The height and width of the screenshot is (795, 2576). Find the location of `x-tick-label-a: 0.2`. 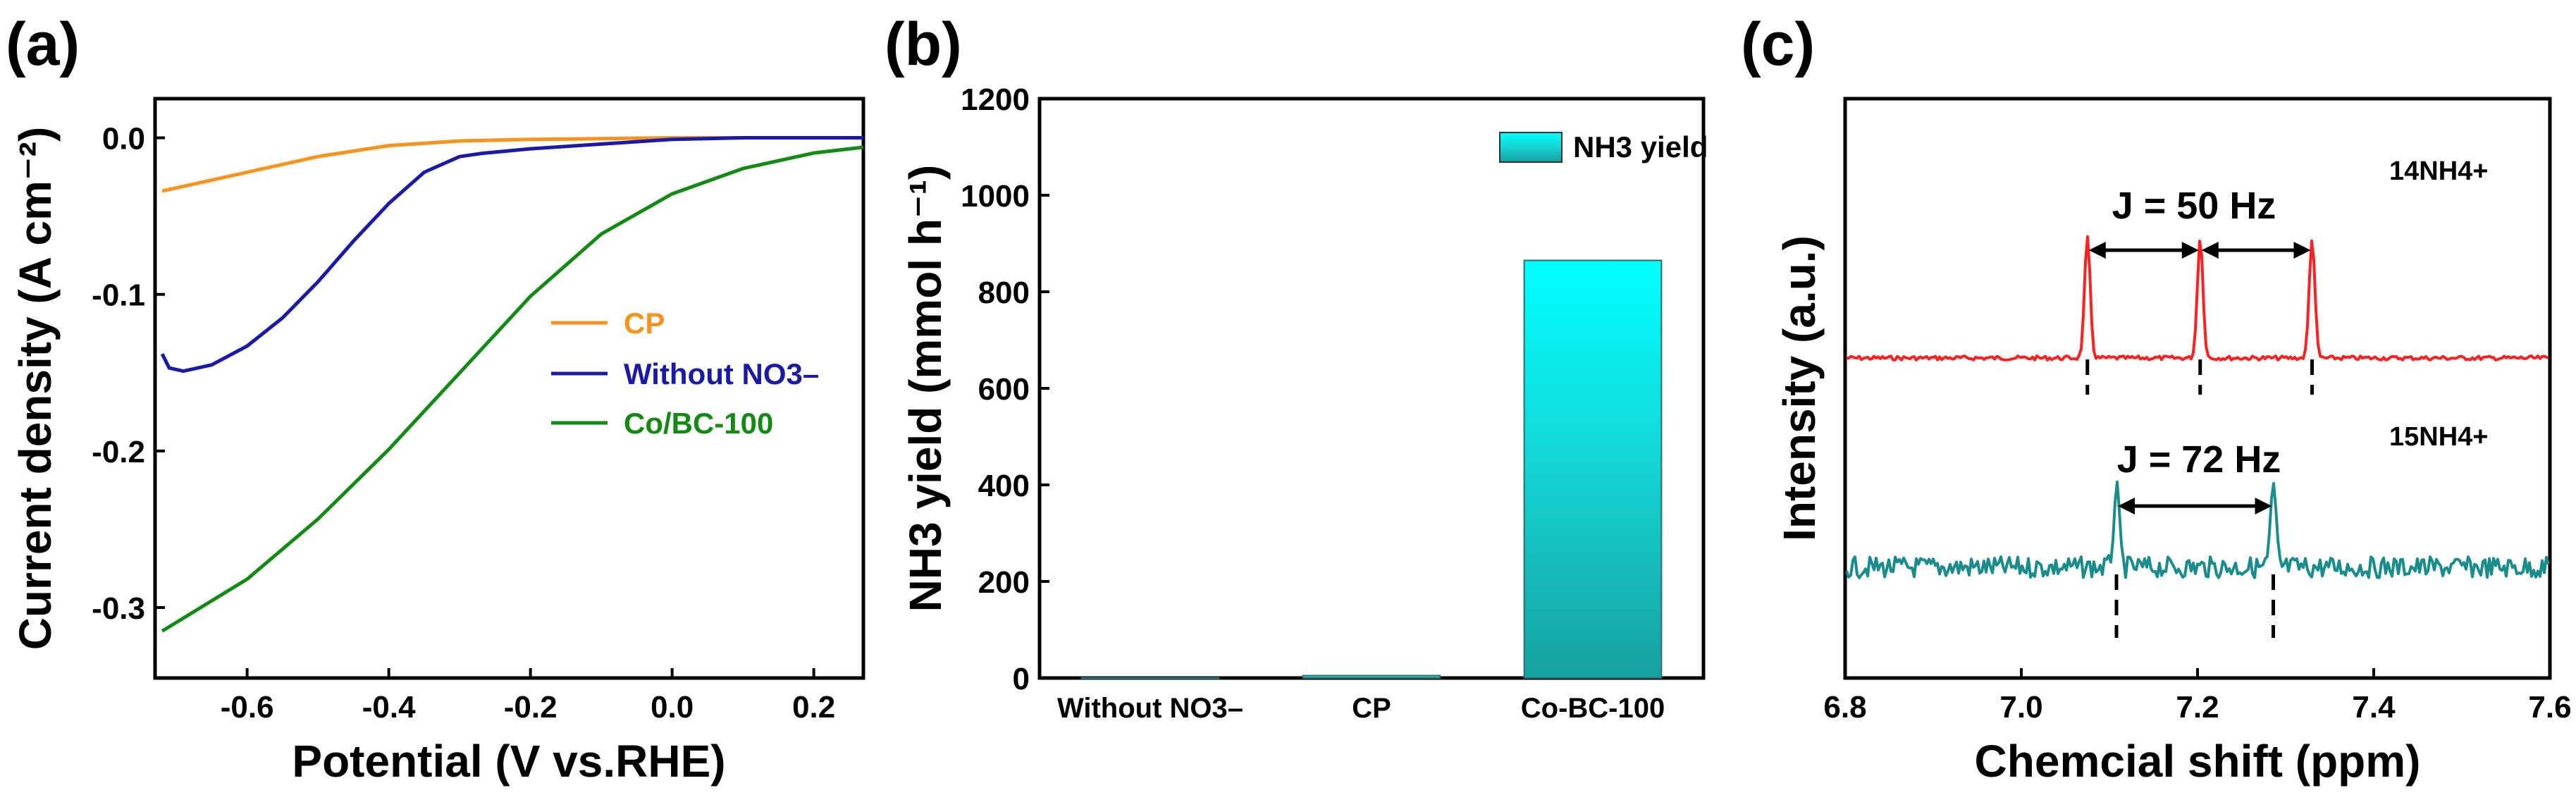

x-tick-label-a: 0.2 is located at coordinates (813, 707).